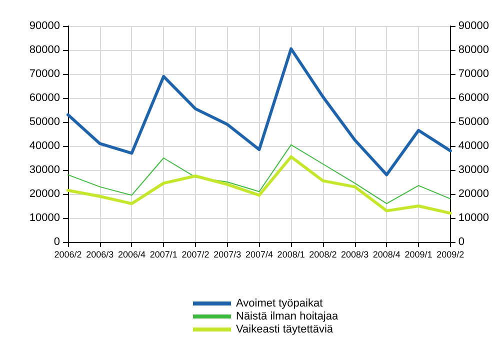 This screenshot has width=500, height=350. I want to click on legend-label: Avoimet työpaikat, so click(279, 304).